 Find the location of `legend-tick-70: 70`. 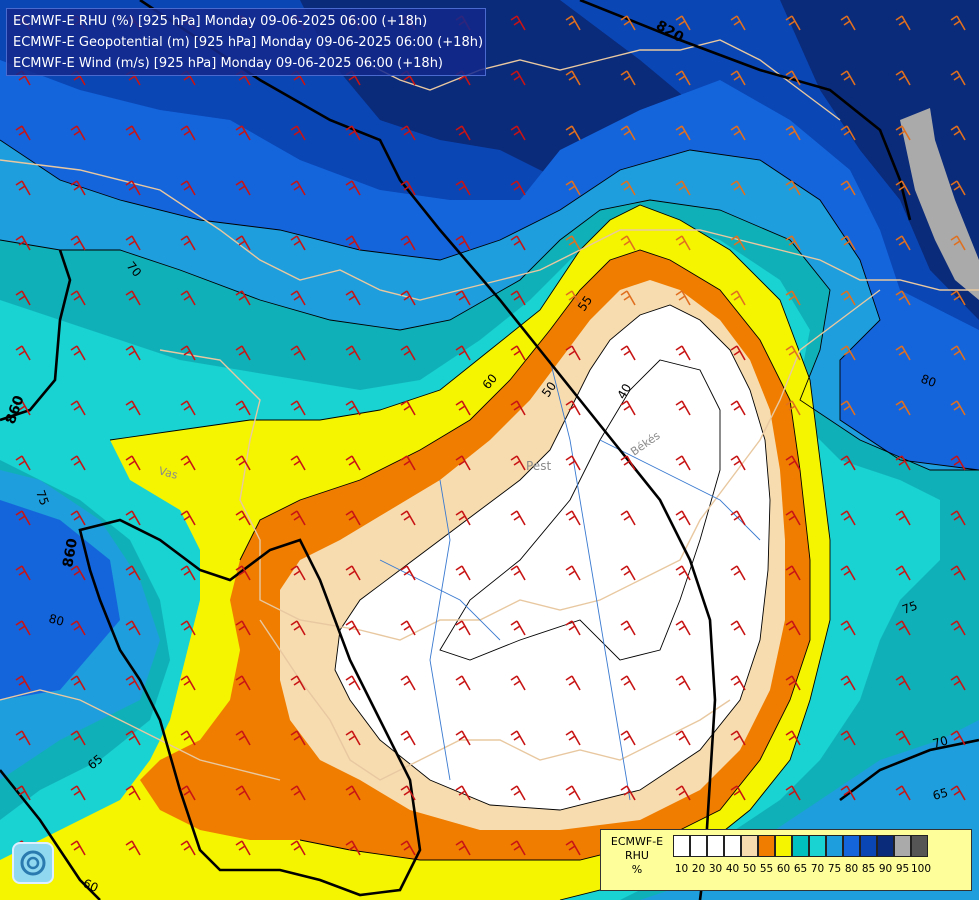

legend-tick-70: 70 is located at coordinates (817, 869).